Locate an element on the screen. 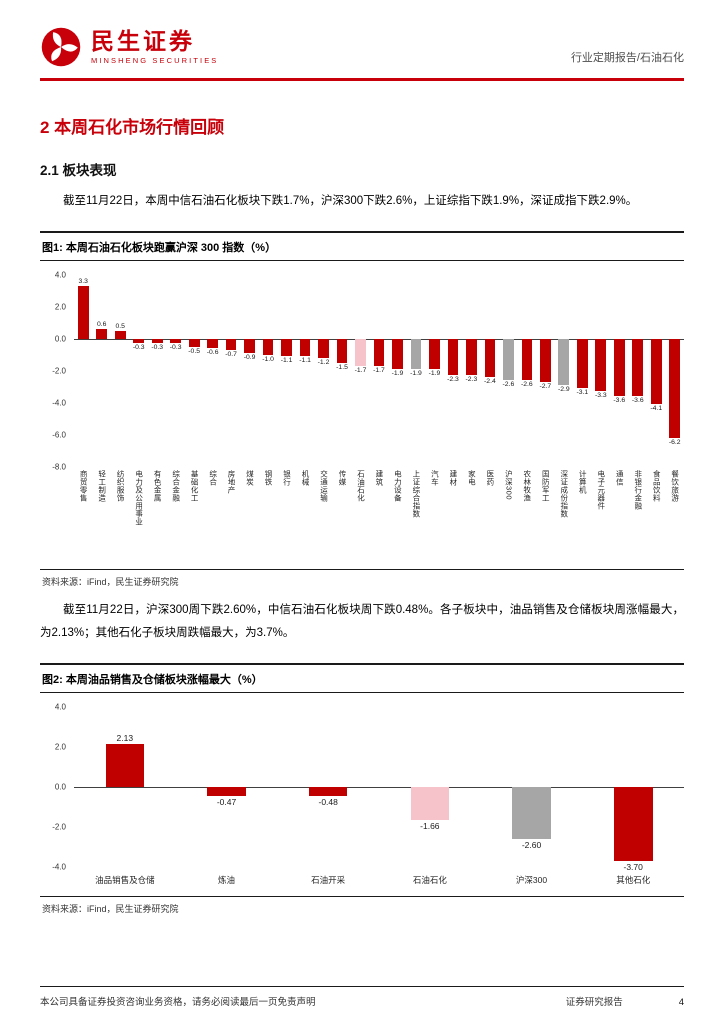  bar-slot: 0.5 is located at coordinates (120, 371).